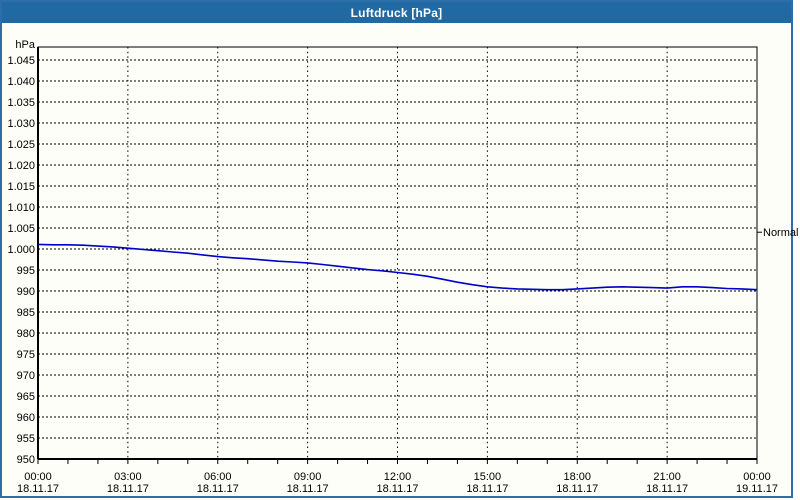  I want to click on y-tick-label: 995, so click(26, 271).